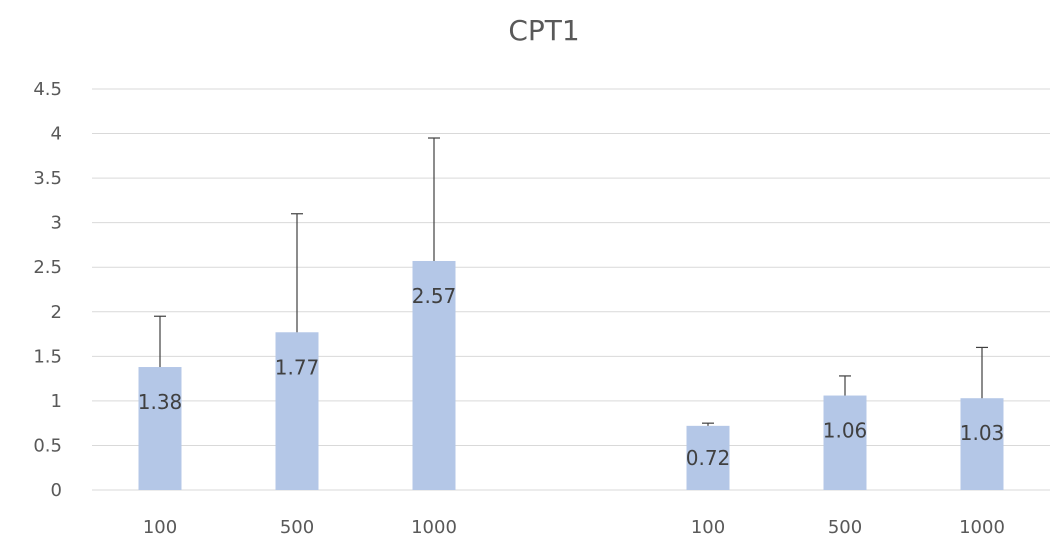  What do you see at coordinates (56, 312) in the screenshot?
I see `y-tick-label-4: 2` at bounding box center [56, 312].